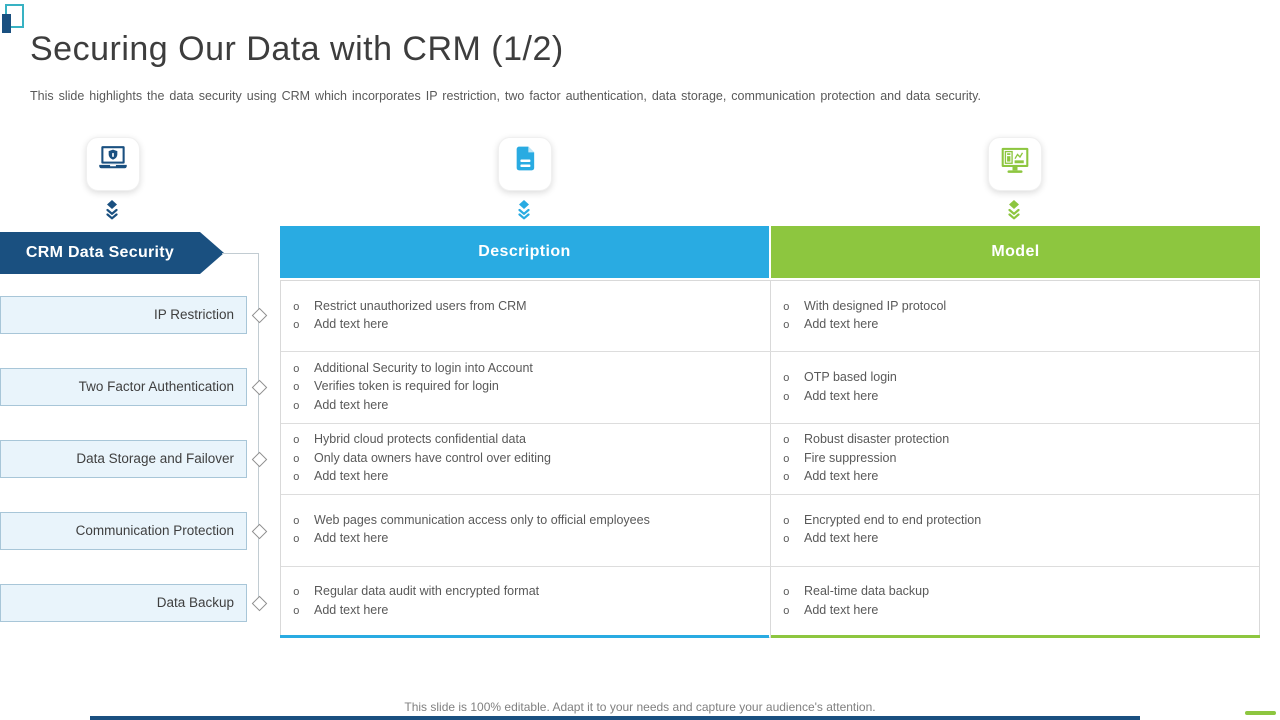  Describe the element at coordinates (1260, 713) in the screenshot. I see `bottom-green-dash` at that location.